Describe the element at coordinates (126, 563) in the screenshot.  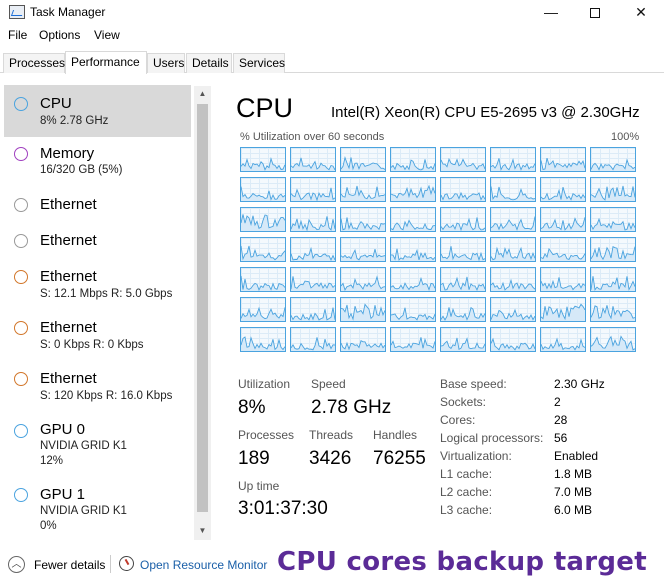
I see `resource-monitor-icon` at that location.